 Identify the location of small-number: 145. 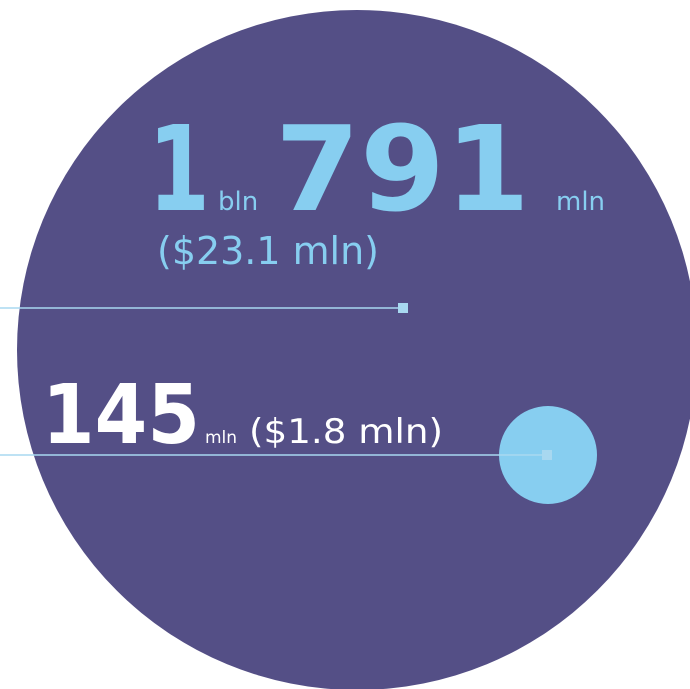
(121, 415).